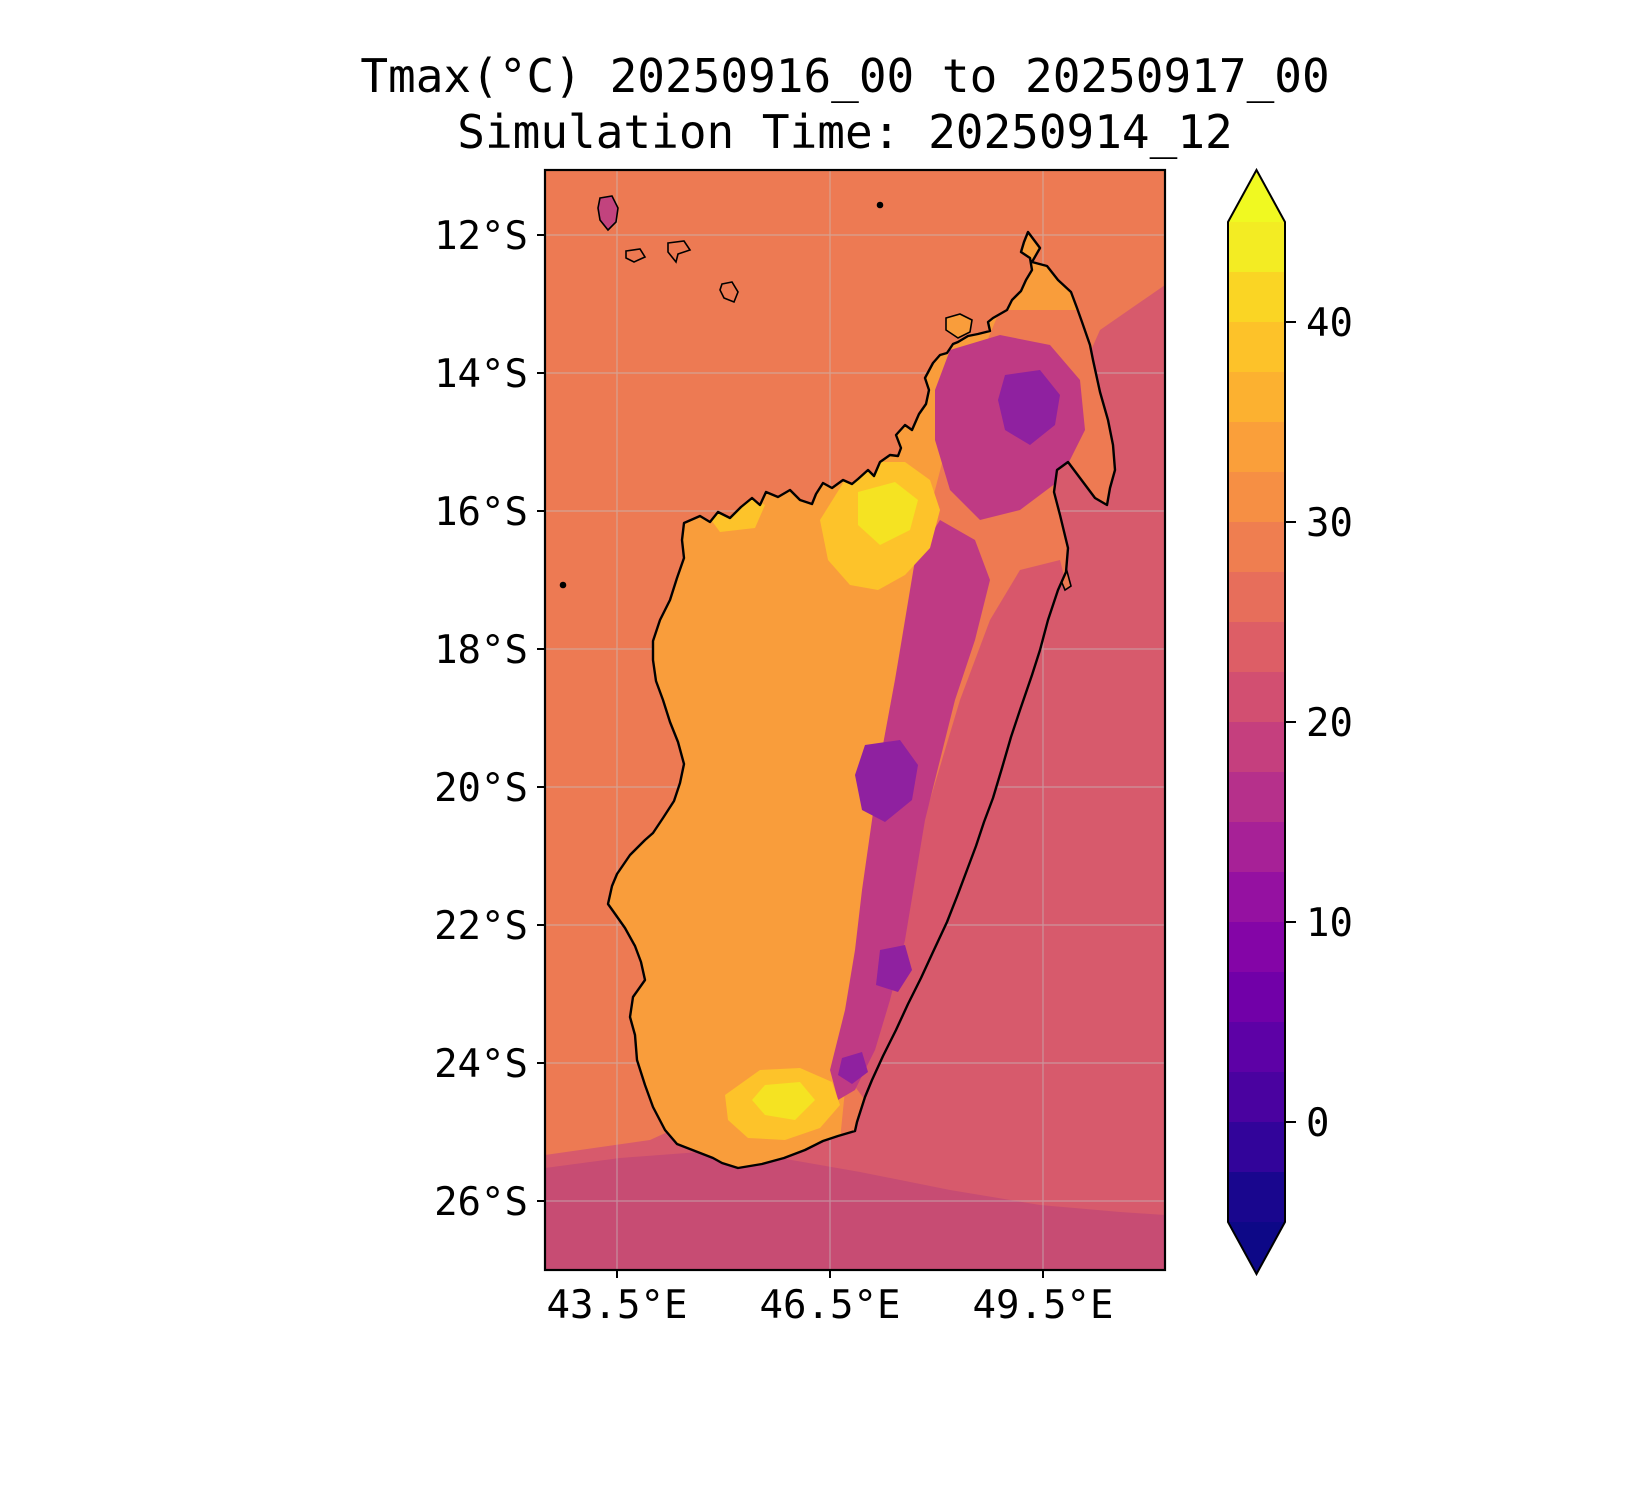 This screenshot has width=1650, height=1500. What do you see at coordinates (959, 326) in the screenshot?
I see `island-nosy-be` at bounding box center [959, 326].